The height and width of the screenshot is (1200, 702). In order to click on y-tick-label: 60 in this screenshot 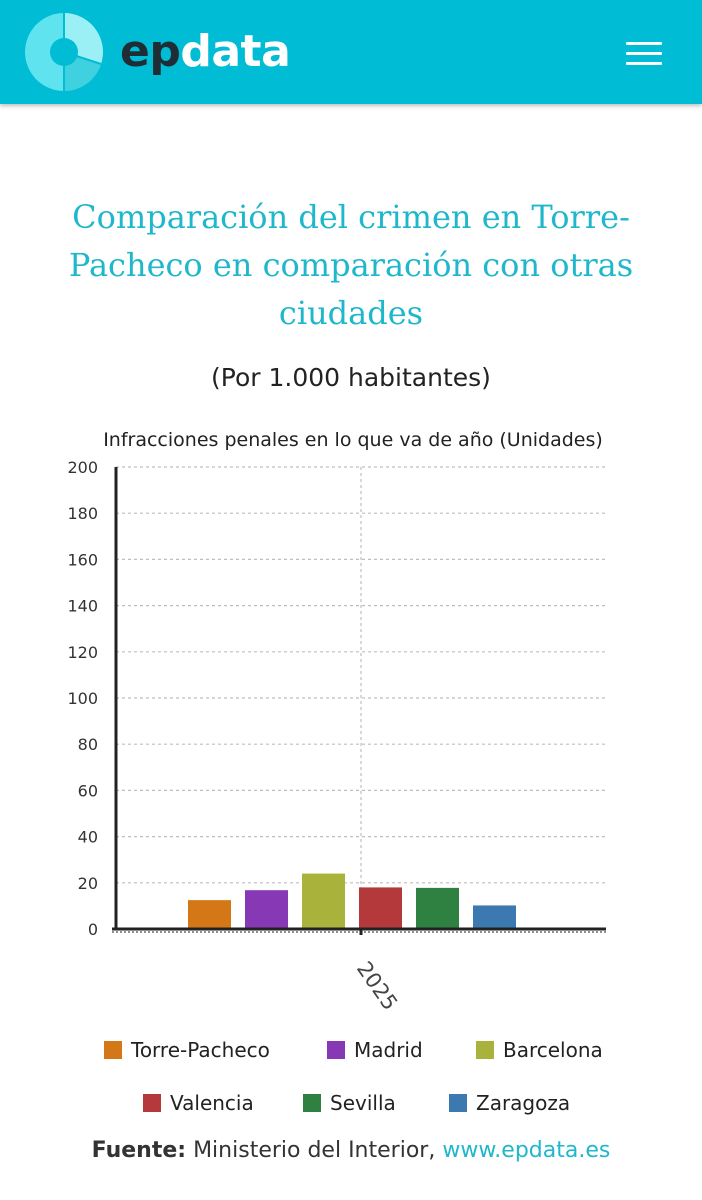, I will do `click(88, 790)`.